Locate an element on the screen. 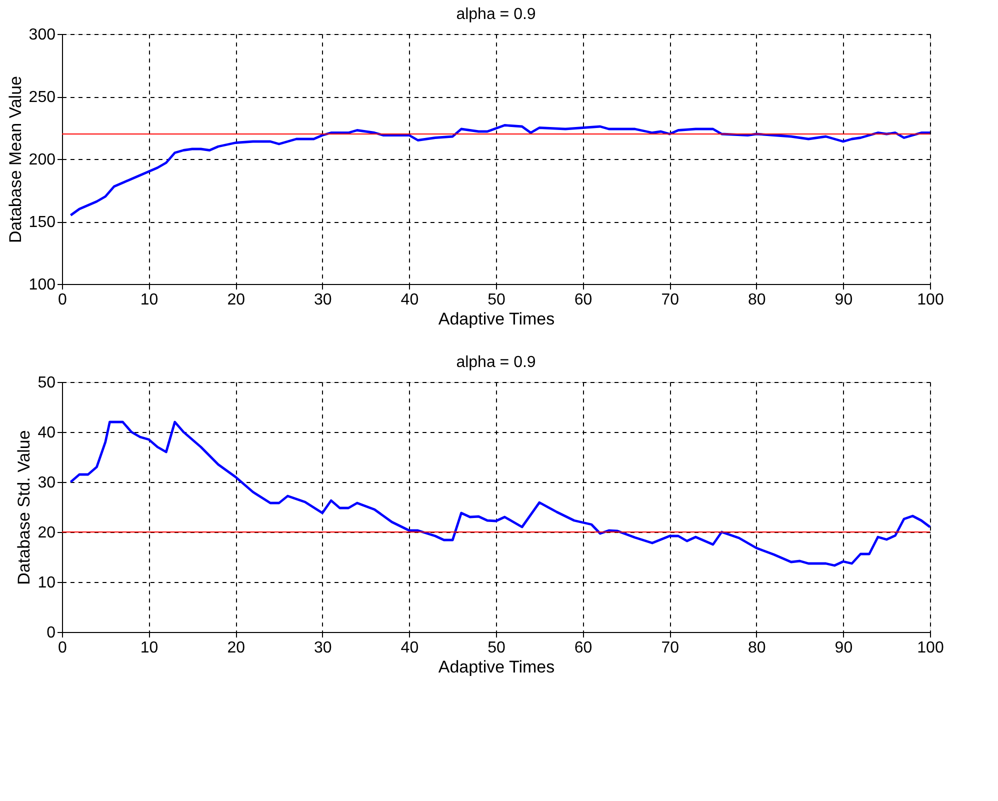  y-tick-label: 50 is located at coordinates (47, 383).